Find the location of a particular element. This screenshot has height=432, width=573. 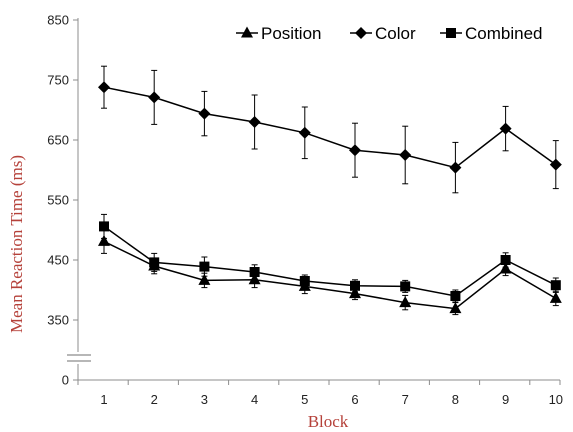

x-tick-label: 4 is located at coordinates (254, 399).